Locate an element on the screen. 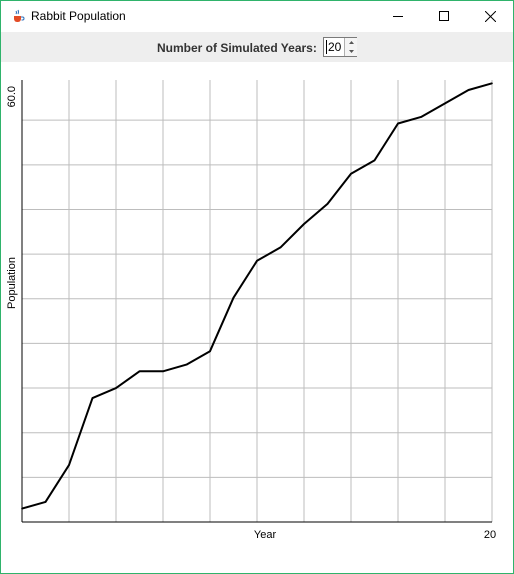 The image size is (514, 574). toolbar: Number of Simulated Years: 20 is located at coordinates (257, 47).